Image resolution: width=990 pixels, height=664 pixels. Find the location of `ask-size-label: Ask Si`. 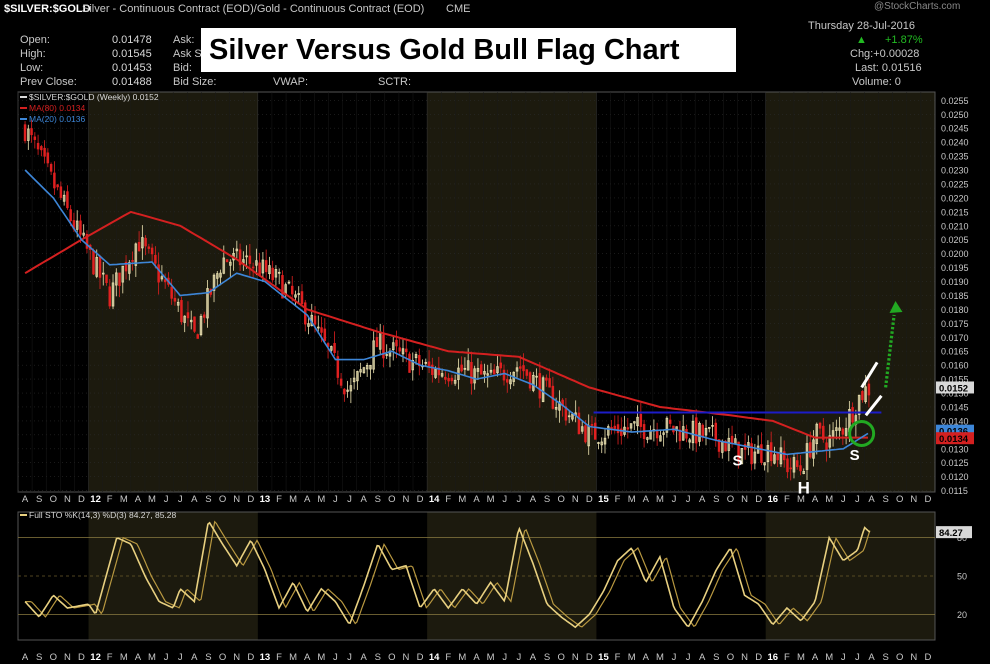

ask-size-label: Ask Si is located at coordinates (189, 54).